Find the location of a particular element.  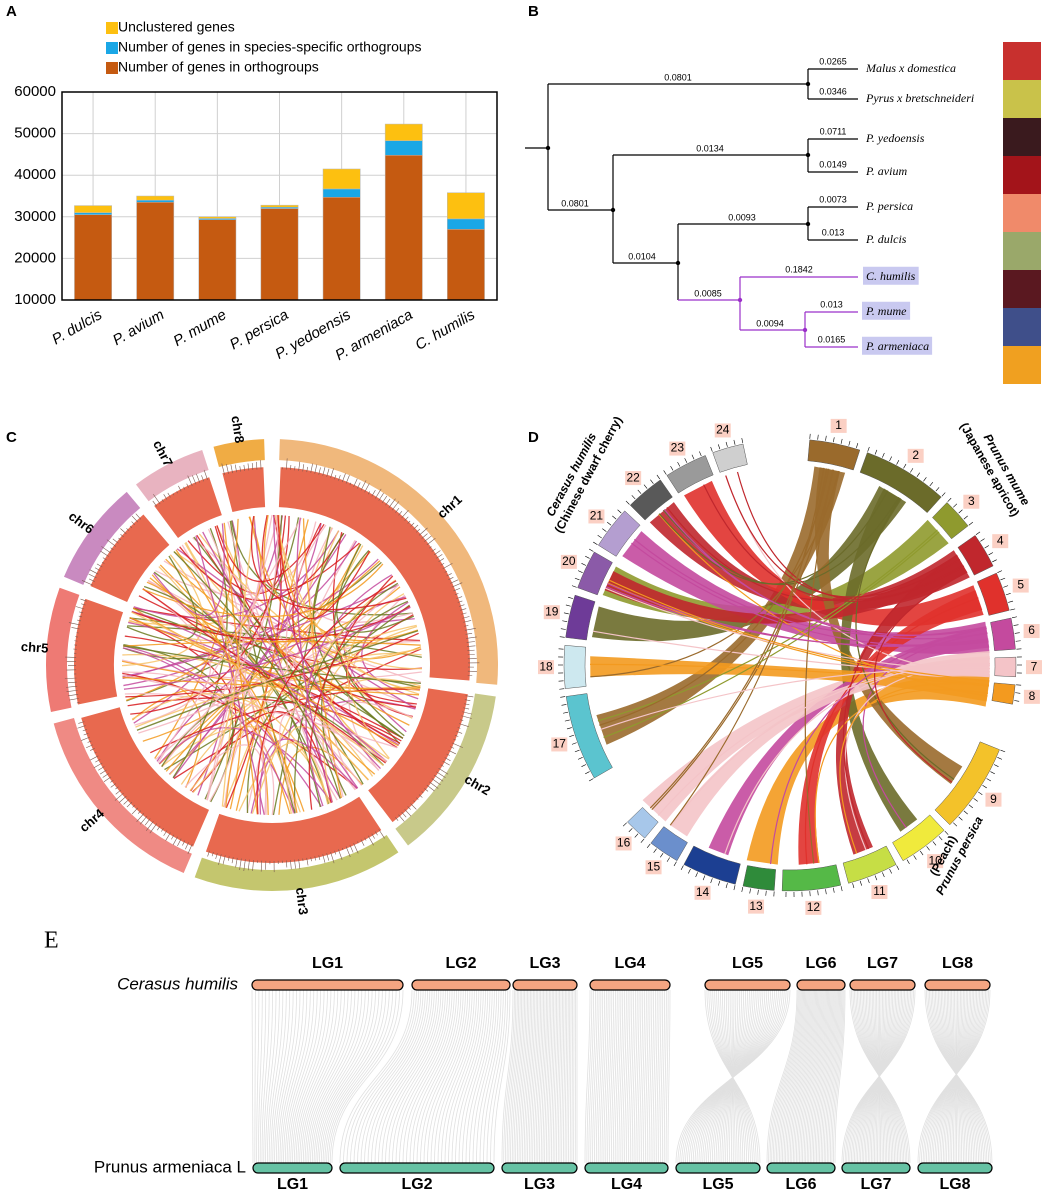

chromosome-arc is located at coordinates (388, 562).